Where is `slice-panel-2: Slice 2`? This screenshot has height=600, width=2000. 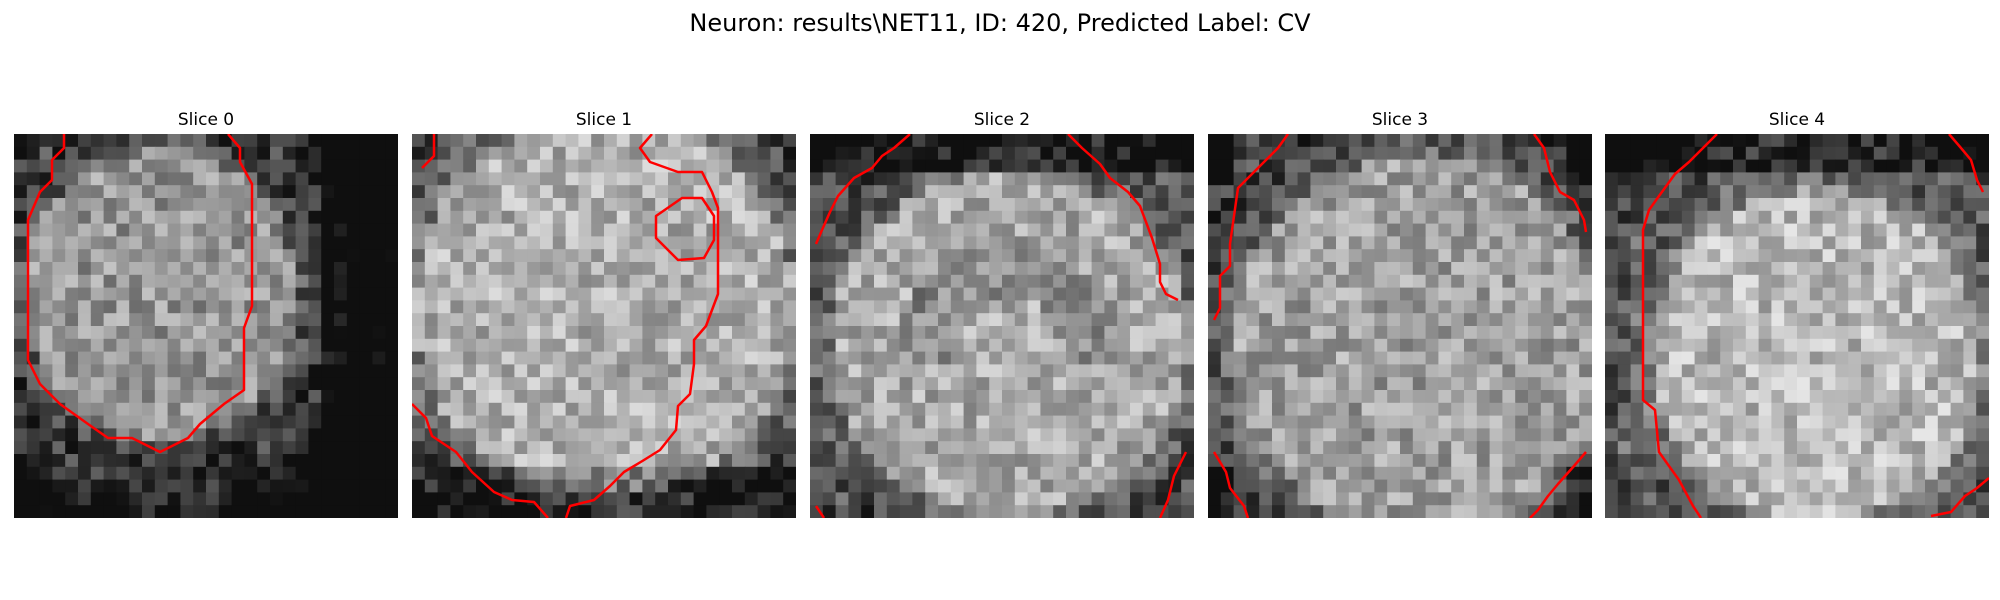
slice-panel-2: Slice 2 is located at coordinates (1002, 313).